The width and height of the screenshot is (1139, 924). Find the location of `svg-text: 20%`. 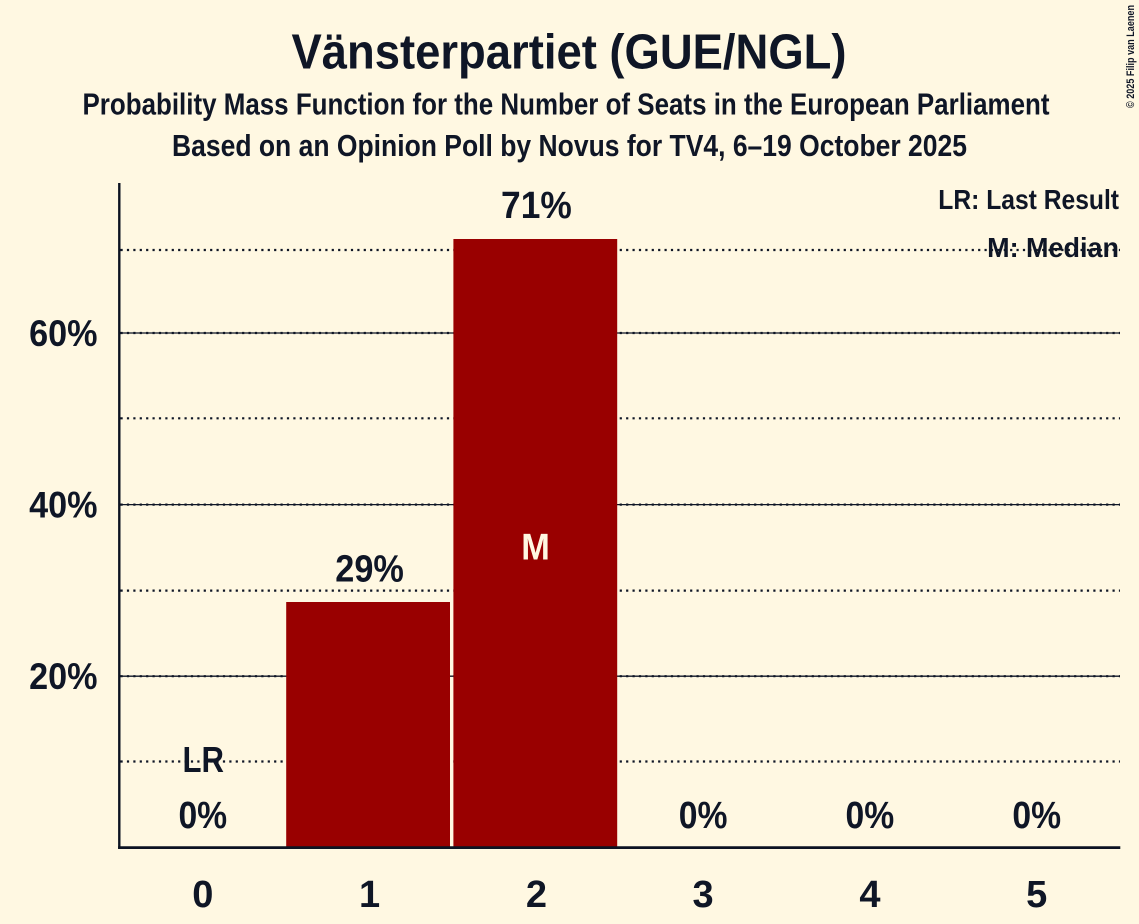

svg-text: 20% is located at coordinates (63, 676).